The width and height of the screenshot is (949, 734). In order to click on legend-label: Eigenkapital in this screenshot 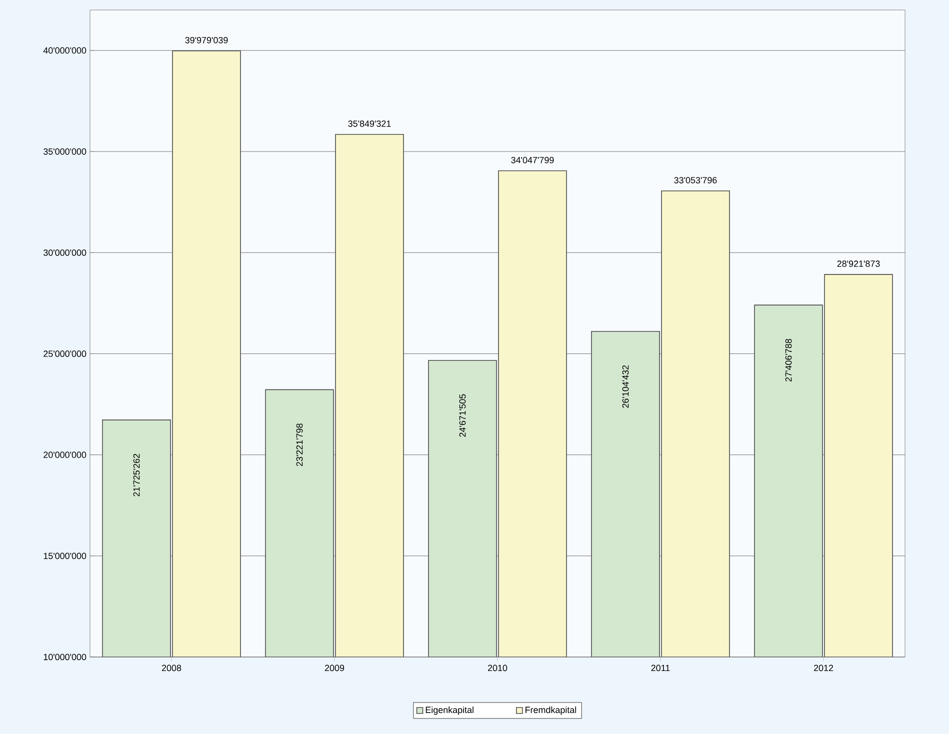, I will do `click(450, 710)`.